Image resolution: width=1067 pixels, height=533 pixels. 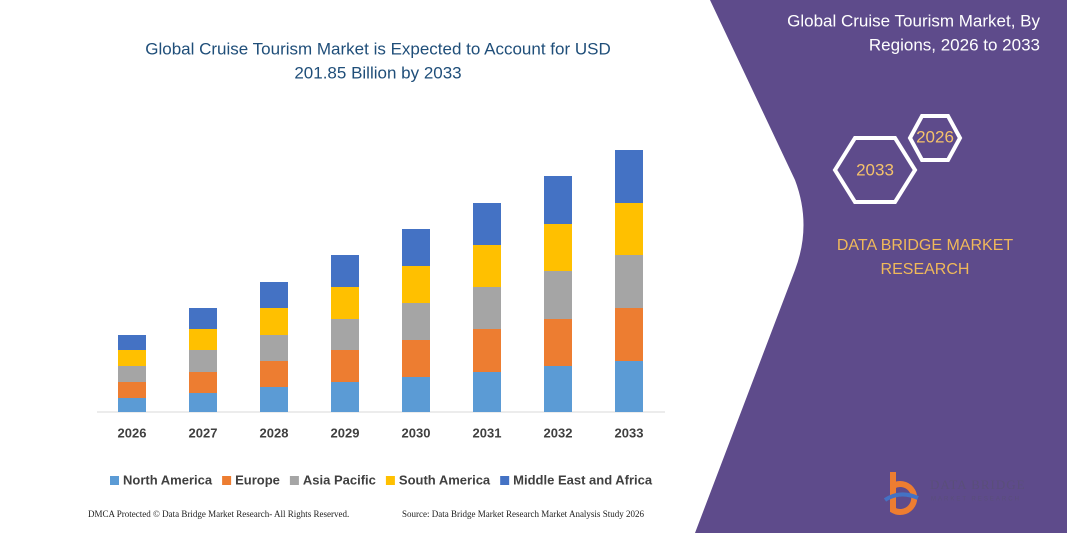 I want to click on legend-label: North America, so click(x=168, y=479).